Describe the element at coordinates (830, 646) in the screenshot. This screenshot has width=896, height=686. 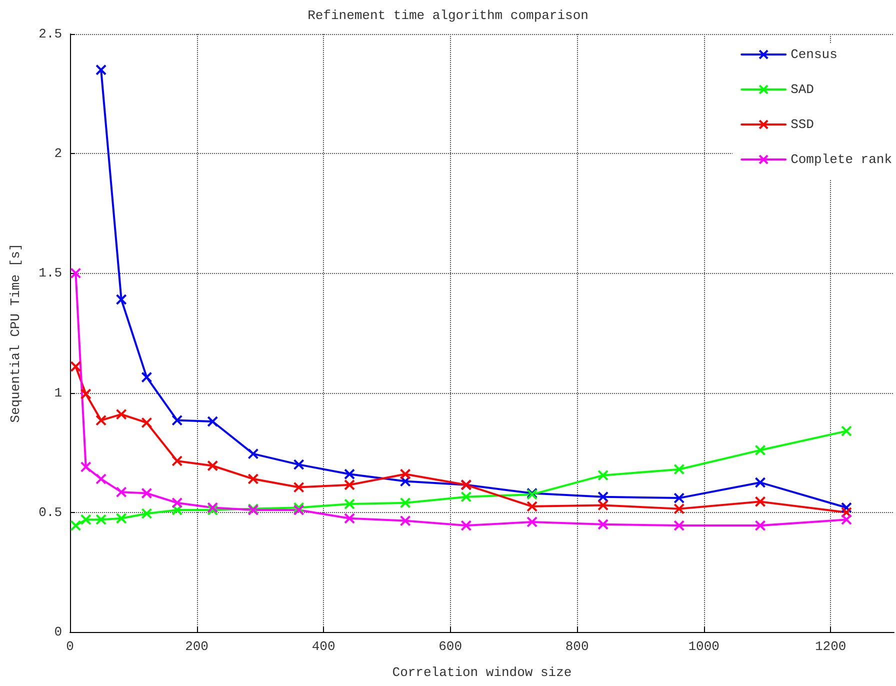
I see `x-tick-label: 1200` at that location.